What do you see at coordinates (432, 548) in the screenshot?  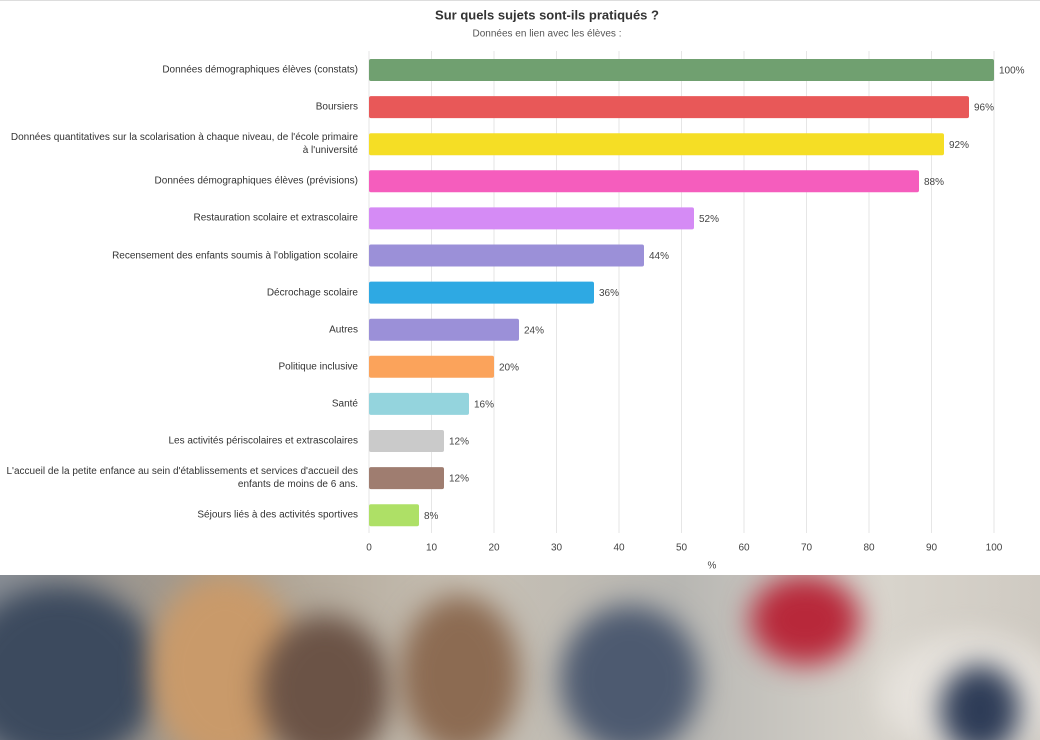 I see `x-tick-label: 10` at bounding box center [432, 548].